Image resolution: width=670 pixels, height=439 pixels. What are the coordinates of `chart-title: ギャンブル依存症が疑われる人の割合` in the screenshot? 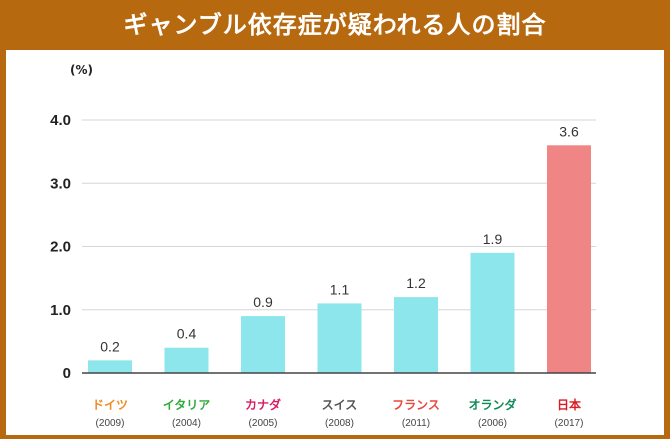 It's located at (335, 25).